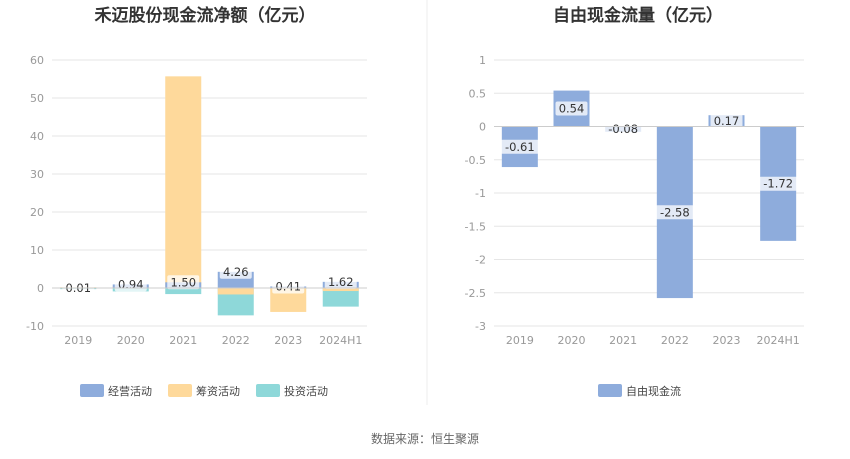  Describe the element at coordinates (478, 93) in the screenshot. I see `chart2-y-tick: 0.5` at that location.